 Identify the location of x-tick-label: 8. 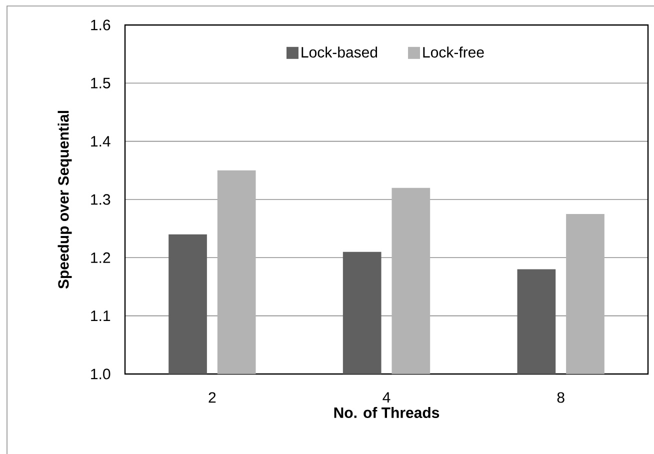
(560, 397).